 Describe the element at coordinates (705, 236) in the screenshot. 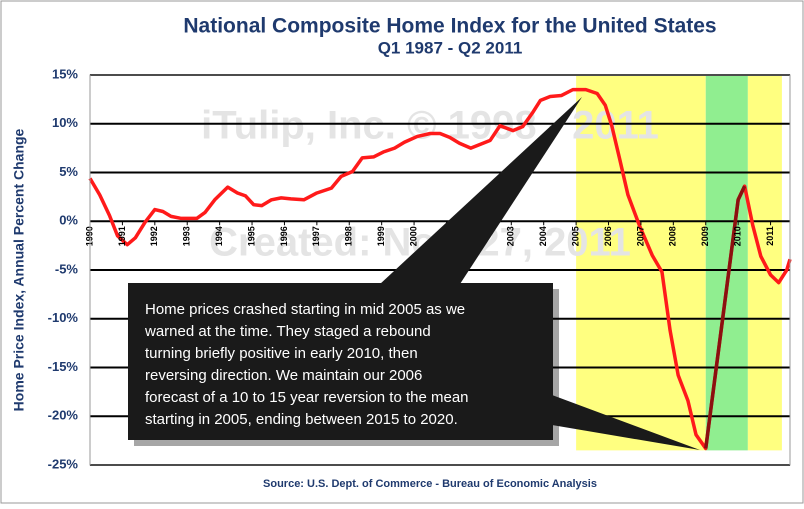

I see `x-tick-label: 2009` at that location.